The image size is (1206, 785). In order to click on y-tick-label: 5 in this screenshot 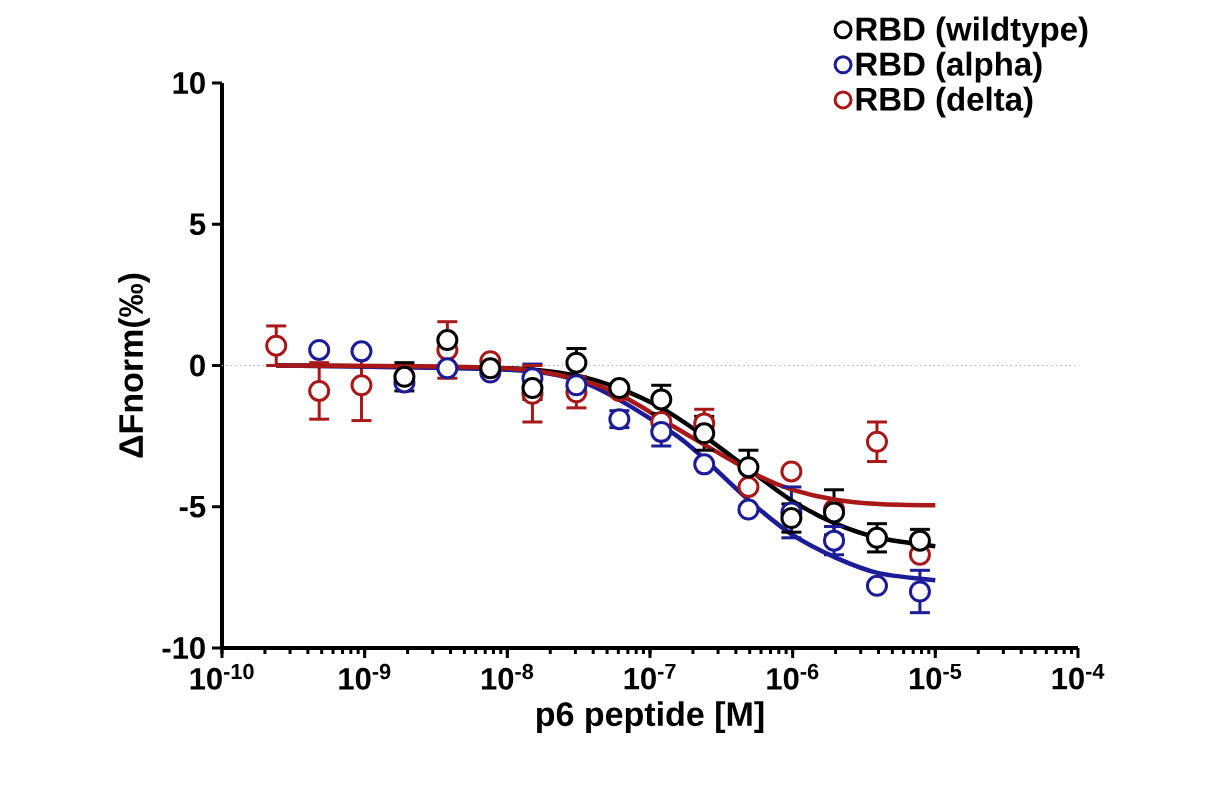, I will do `click(197, 224)`.